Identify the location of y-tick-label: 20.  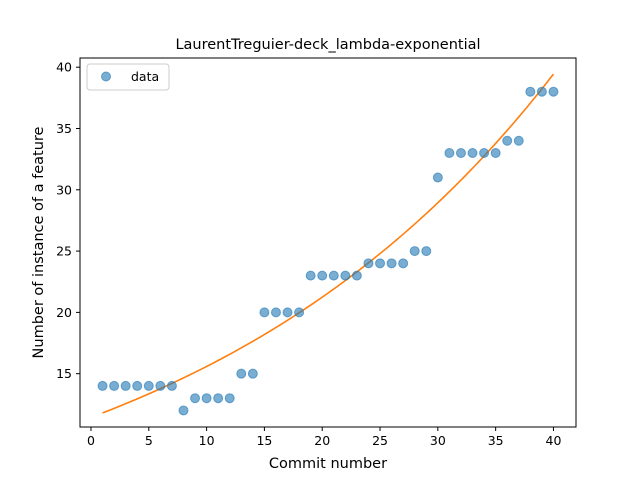
(64, 312).